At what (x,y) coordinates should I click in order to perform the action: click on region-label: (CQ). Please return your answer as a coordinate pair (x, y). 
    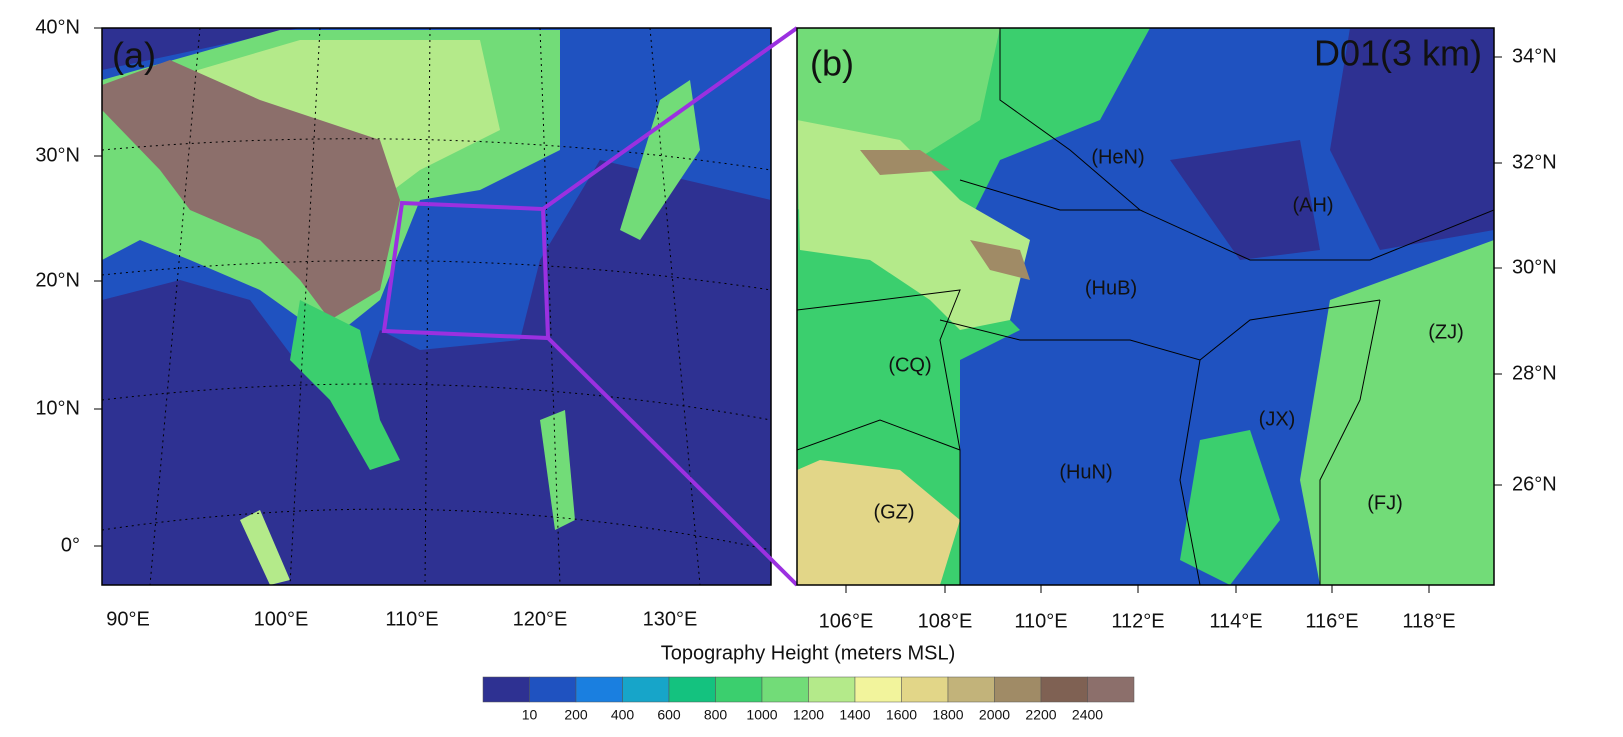
    Looking at the image, I should click on (909, 365).